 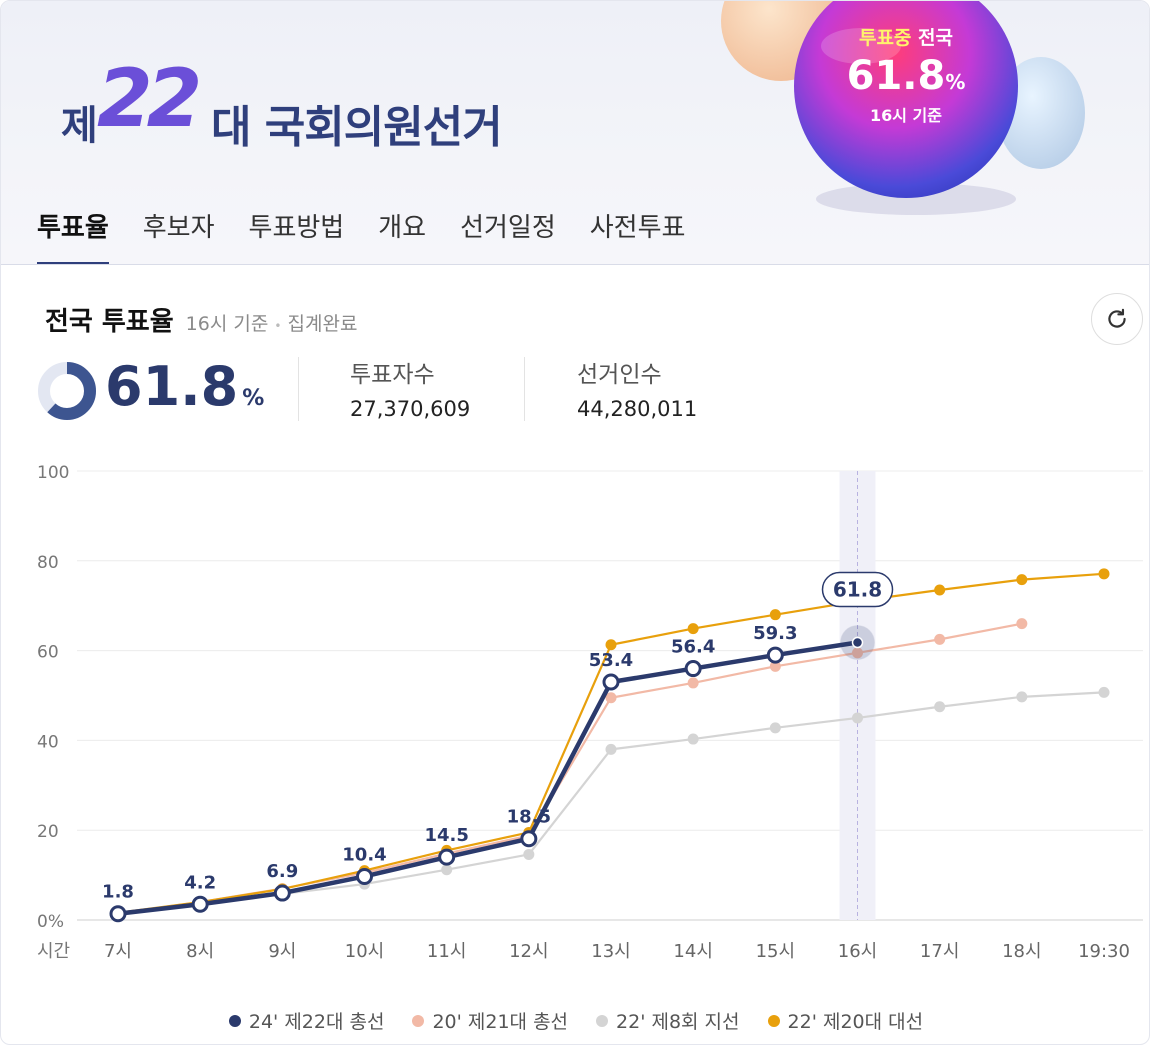 I want to click on y-tick-label: 0%, so click(x=50, y=922).